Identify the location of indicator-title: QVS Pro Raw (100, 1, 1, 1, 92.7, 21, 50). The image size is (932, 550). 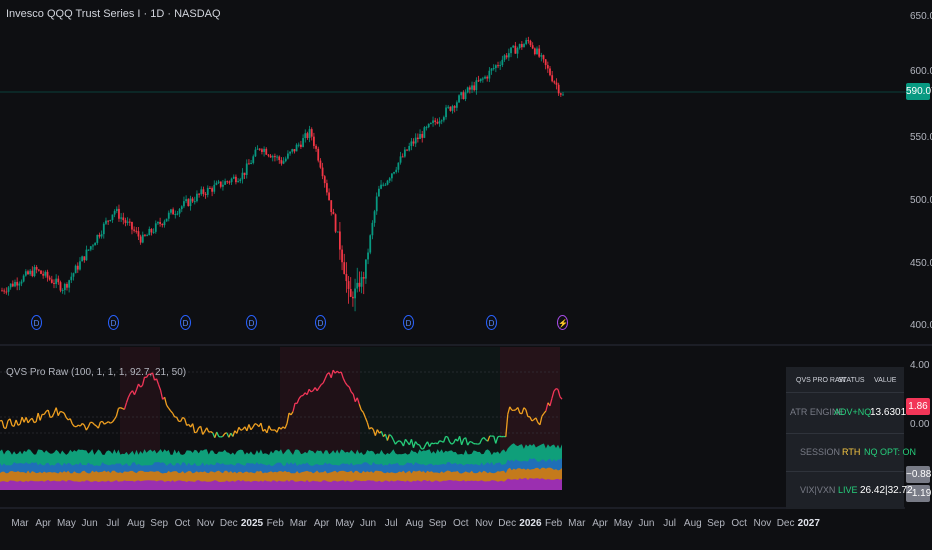
(96, 372).